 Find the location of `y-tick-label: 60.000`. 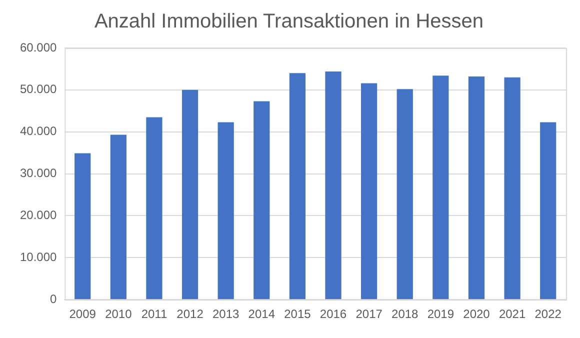

y-tick-label: 60.000 is located at coordinates (39, 47).